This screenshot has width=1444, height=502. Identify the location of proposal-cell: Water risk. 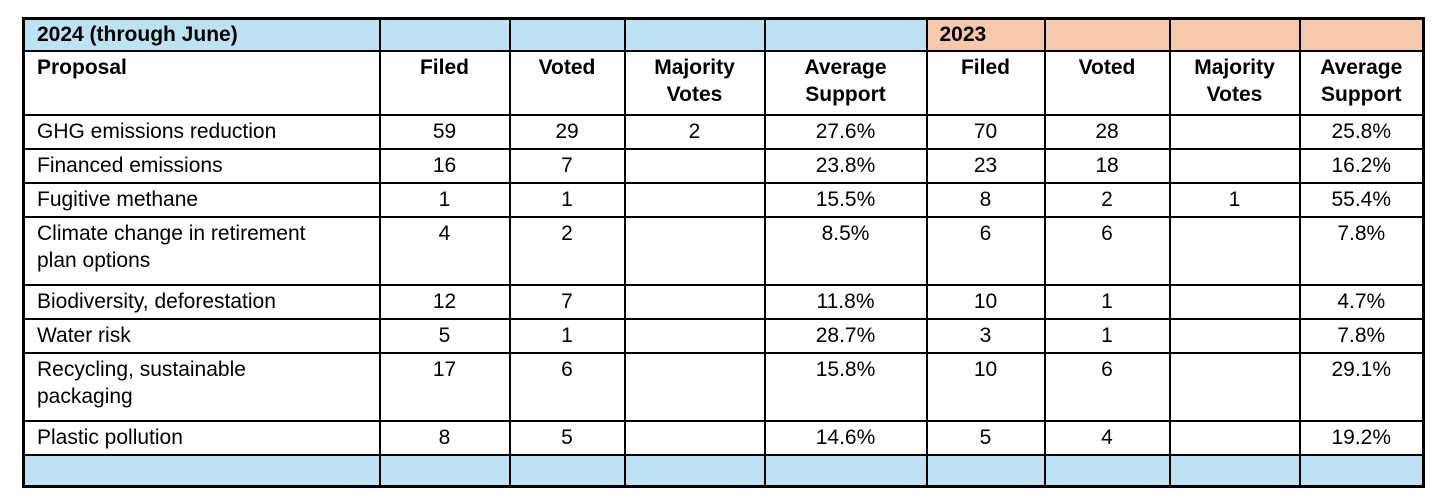
(201, 335).